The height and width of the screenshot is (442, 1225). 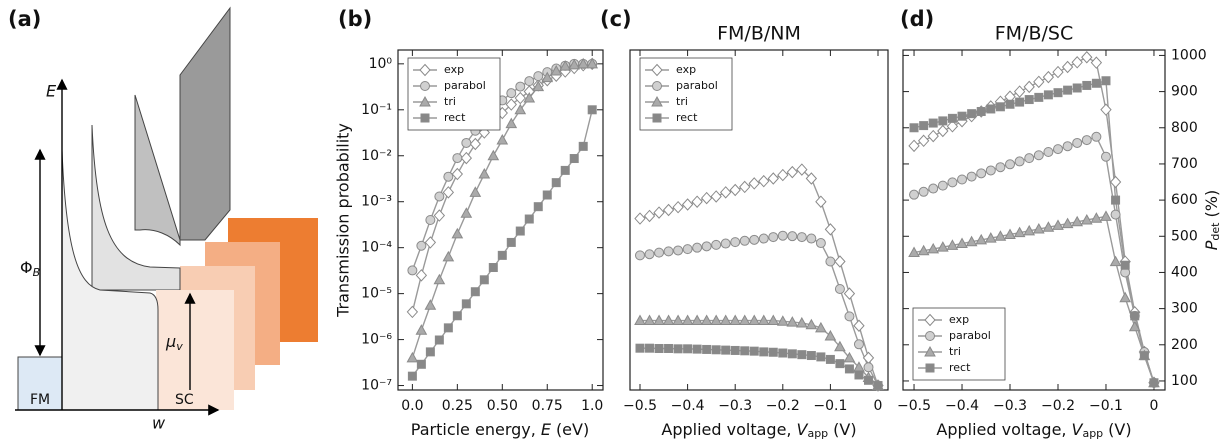 What do you see at coordinates (1184, 345) in the screenshot?
I see `y-tick-label: 200` at bounding box center [1184, 345].